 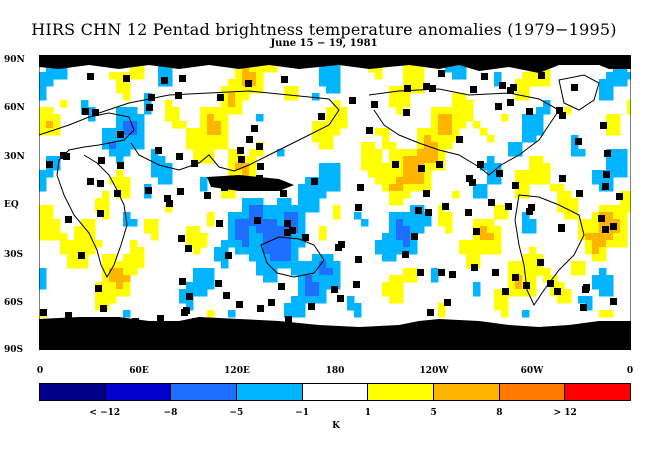 I want to click on lat-label: 30S, so click(x=14, y=255).